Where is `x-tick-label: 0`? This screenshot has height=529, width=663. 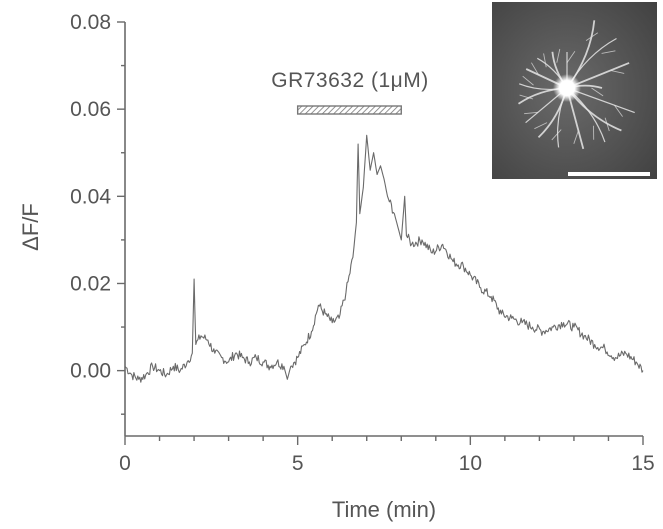 x-tick-label: 0 is located at coordinates (125, 463).